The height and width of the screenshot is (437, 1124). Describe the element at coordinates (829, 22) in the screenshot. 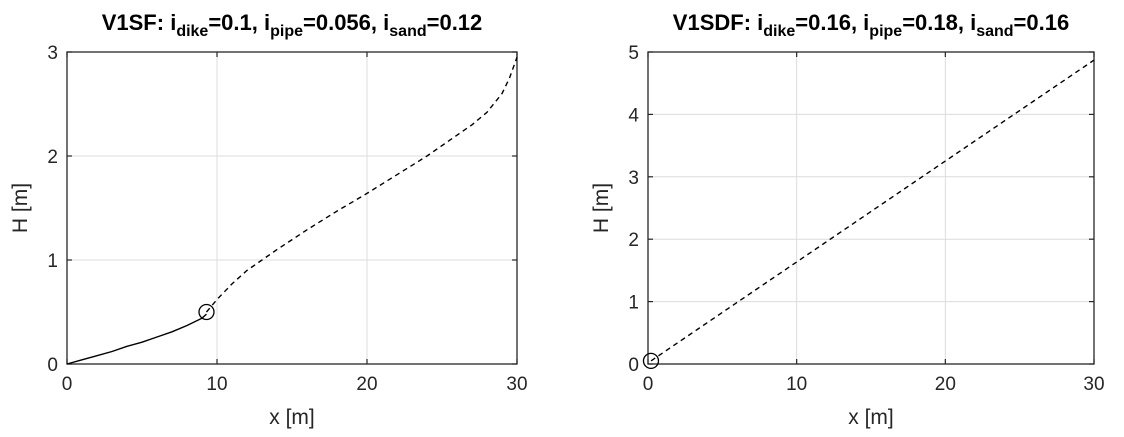

I see `title-value: =0.16,` at that location.